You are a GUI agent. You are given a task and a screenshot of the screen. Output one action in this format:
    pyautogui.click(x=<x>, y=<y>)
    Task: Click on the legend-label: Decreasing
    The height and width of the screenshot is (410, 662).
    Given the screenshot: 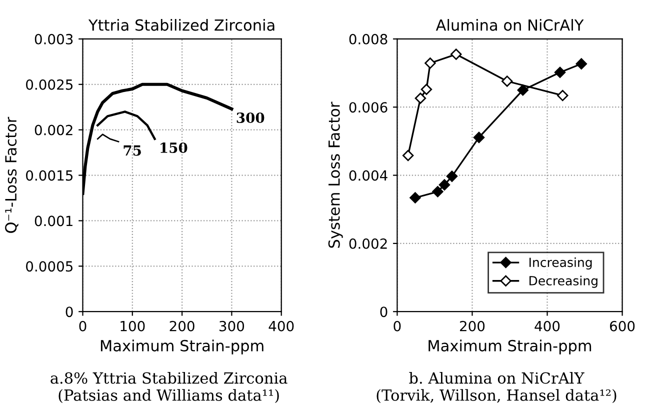 What is the action you would take?
    pyautogui.click(x=564, y=282)
    